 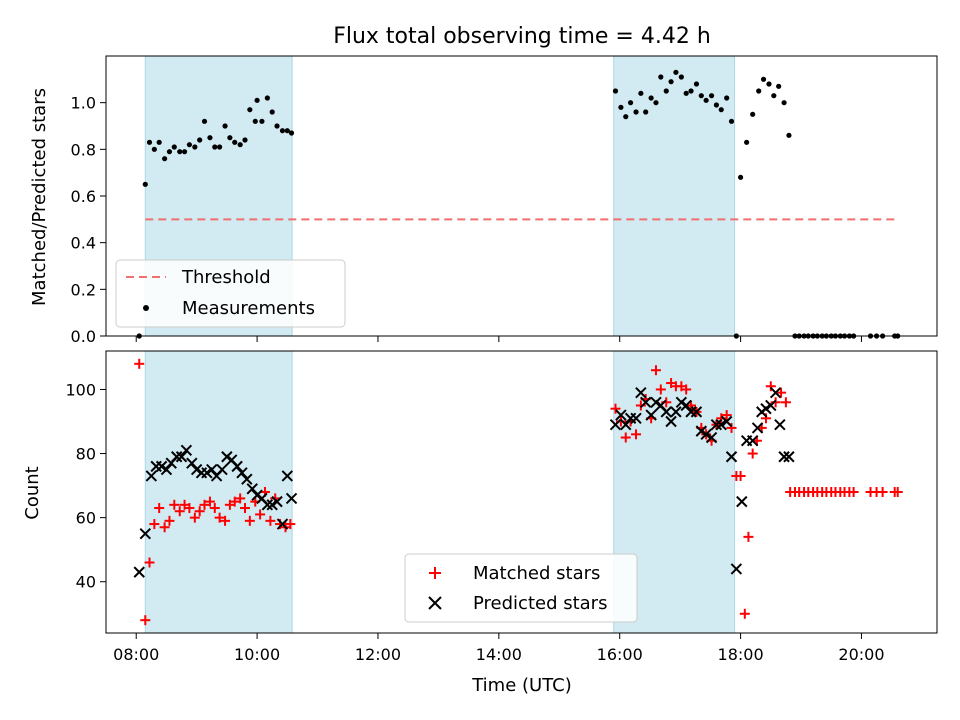 What do you see at coordinates (378, 654) in the screenshot?
I see `x-tick-label: 12:00` at bounding box center [378, 654].